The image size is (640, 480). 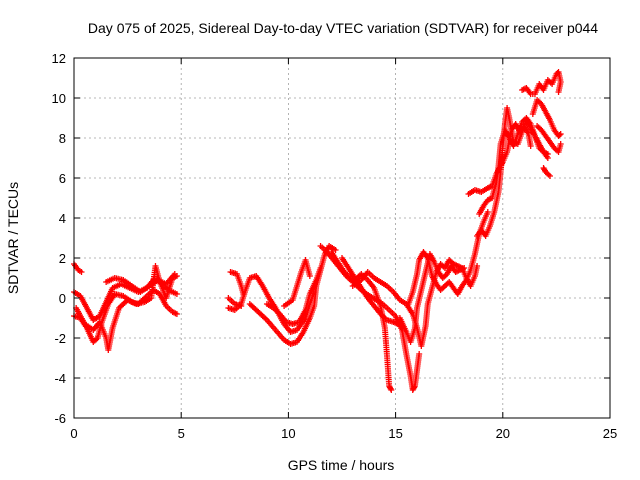 I want to click on y-tick-label: 2, so click(x=62, y=258).